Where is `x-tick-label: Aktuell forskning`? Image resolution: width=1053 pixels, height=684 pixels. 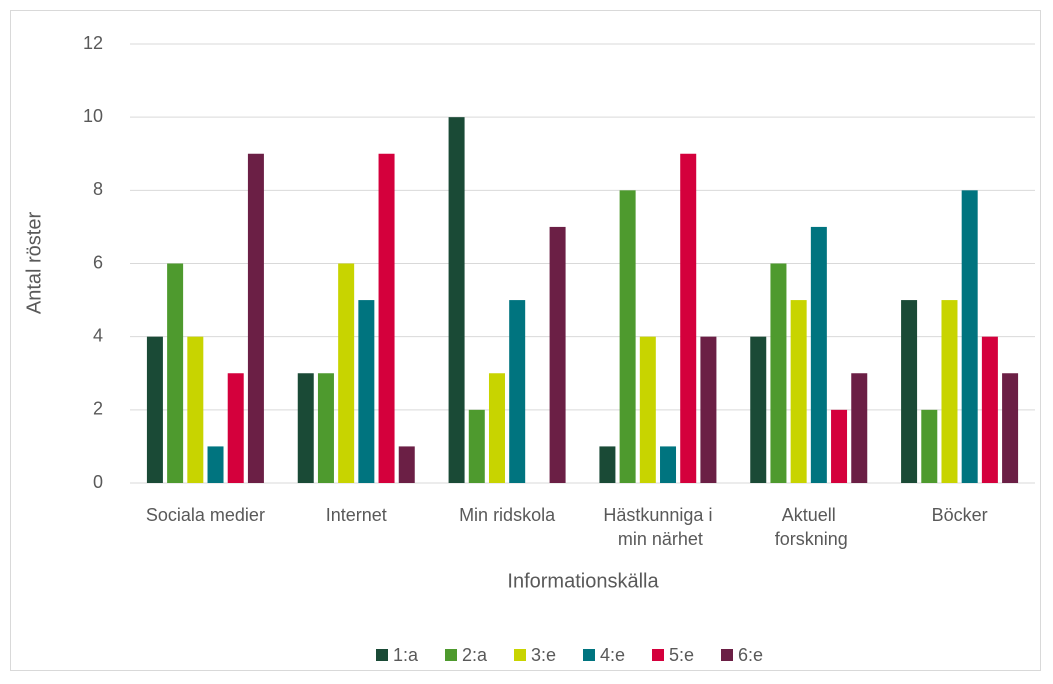
x-tick-label: Aktuell forskning is located at coordinates (809, 527).